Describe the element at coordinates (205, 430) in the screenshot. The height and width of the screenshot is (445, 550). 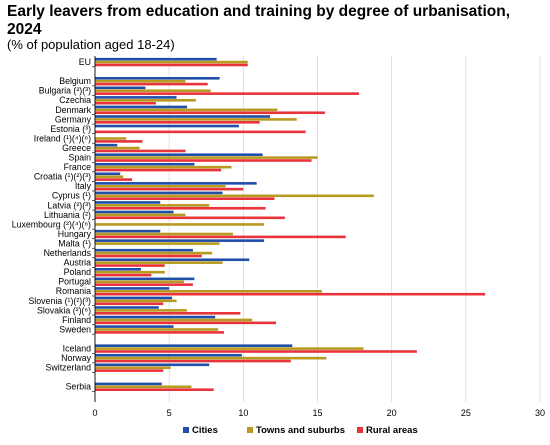
I see `legend-label: Cities` at that location.